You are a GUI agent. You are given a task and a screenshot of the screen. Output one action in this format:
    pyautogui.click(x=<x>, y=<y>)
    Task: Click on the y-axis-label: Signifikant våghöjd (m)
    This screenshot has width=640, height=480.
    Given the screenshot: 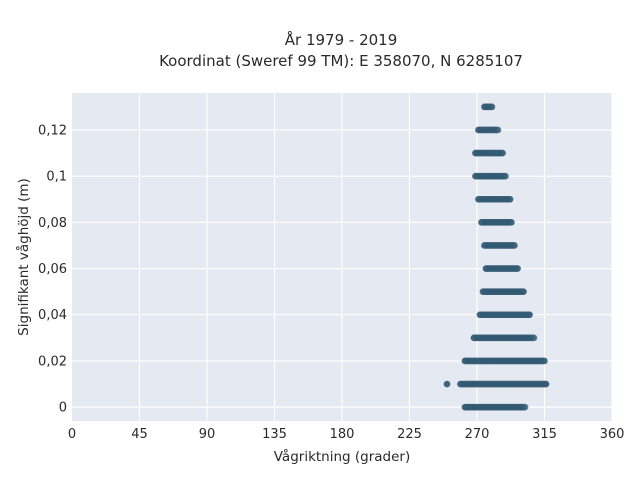 What is the action you would take?
    pyautogui.click(x=23, y=257)
    